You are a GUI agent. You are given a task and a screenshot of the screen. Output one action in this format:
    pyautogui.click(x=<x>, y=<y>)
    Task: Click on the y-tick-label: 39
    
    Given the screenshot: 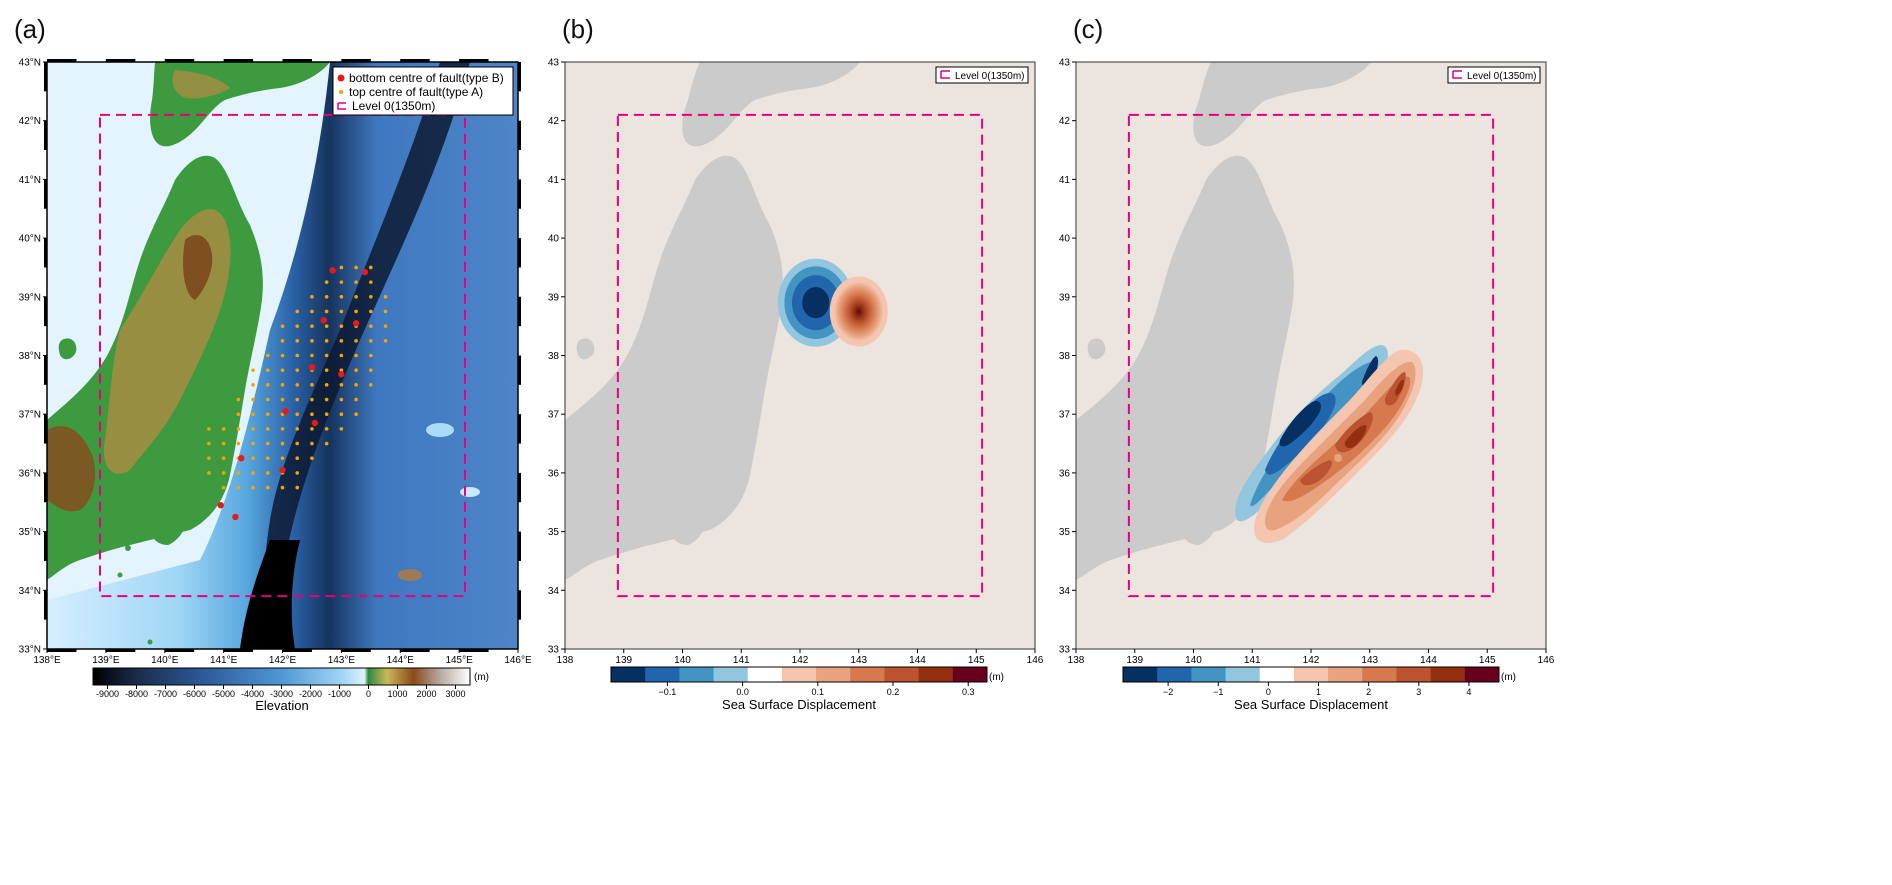 What is the action you would take?
    pyautogui.click(x=554, y=297)
    